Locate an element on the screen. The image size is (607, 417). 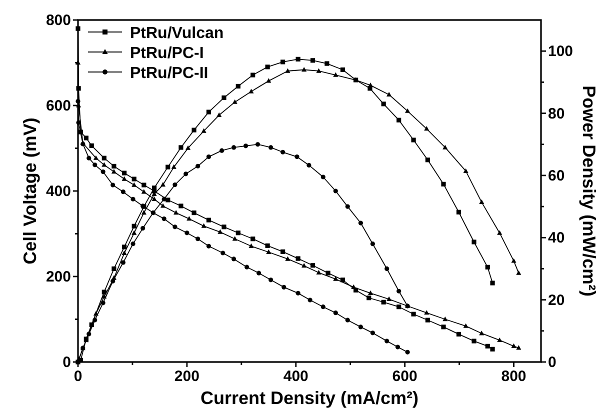
y-axis-title: Cell Voltage (mV) is located at coordinates (30, 191).